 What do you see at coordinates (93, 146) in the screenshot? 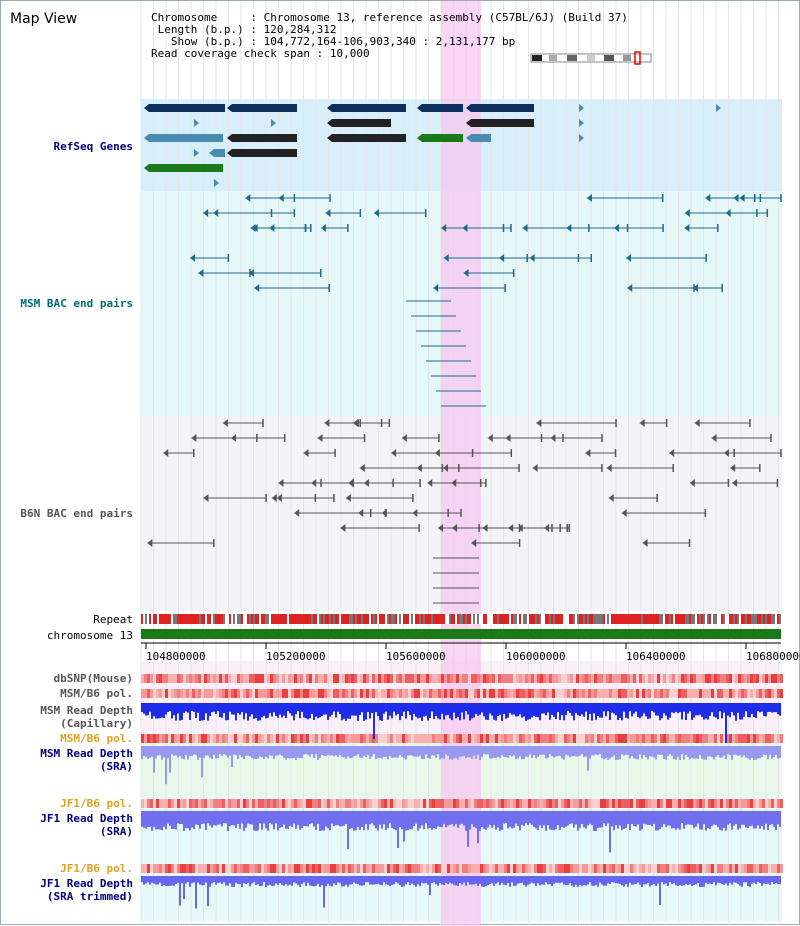
I see `track-label-refseq: RefSeq Genes` at bounding box center [93, 146].